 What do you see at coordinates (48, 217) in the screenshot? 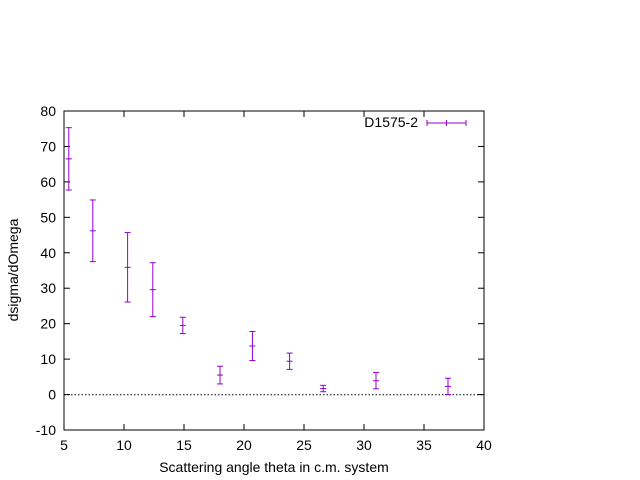
I see `y-tick-label: 50` at bounding box center [48, 217].